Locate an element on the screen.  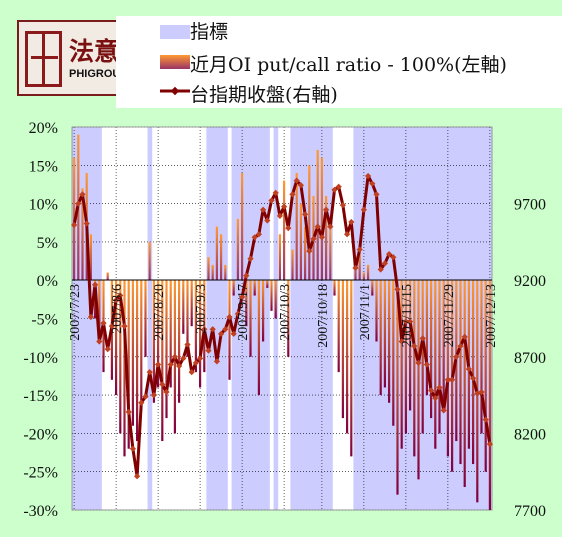
logo-chinese-name: 法意 is located at coordinates (94, 51).